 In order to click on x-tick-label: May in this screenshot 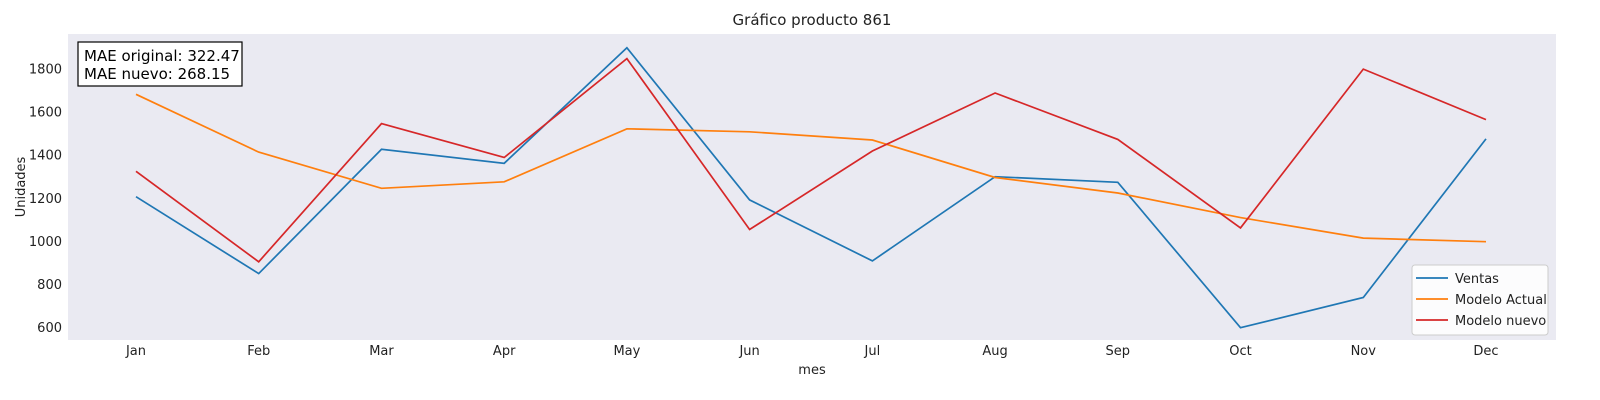, I will do `click(626, 351)`.